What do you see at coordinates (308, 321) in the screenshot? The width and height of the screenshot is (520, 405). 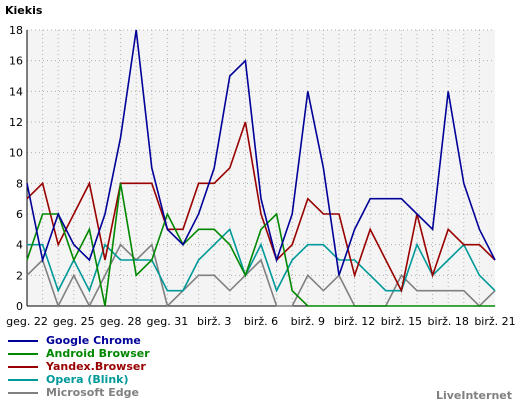 I see `x-tick-label: birž. 9` at bounding box center [308, 321].